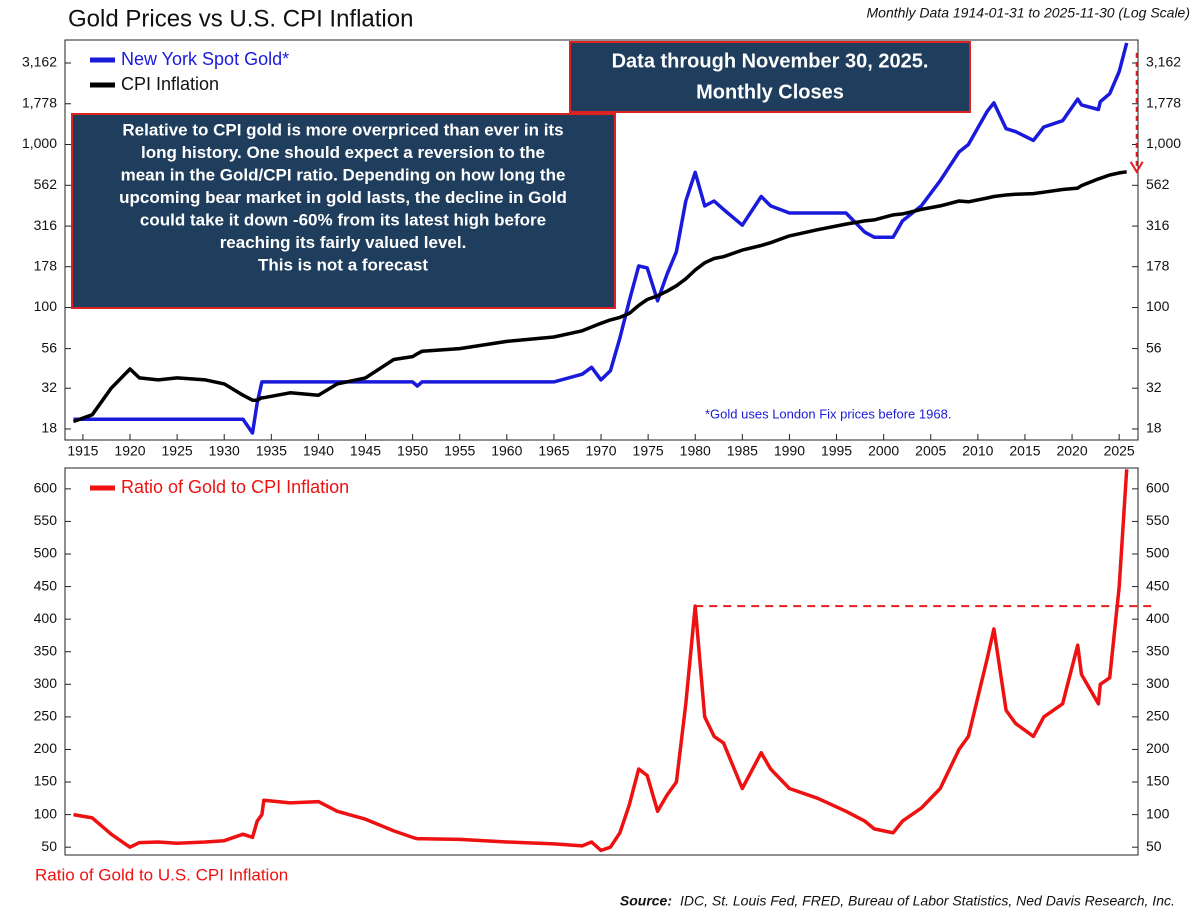  What do you see at coordinates (1154, 387) in the screenshot?
I see `y-tick-label-right: 32` at bounding box center [1154, 387].